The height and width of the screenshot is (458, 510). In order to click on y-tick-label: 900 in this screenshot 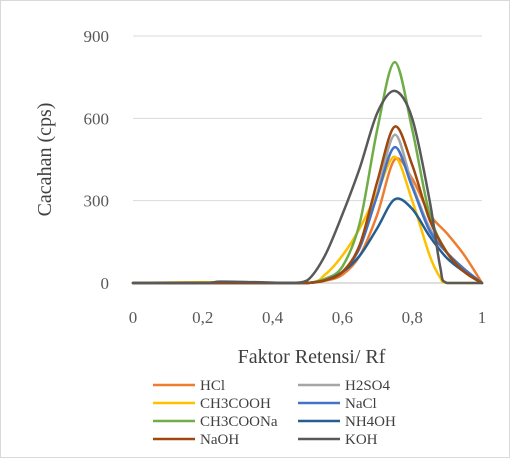, I will do `click(97, 36)`.